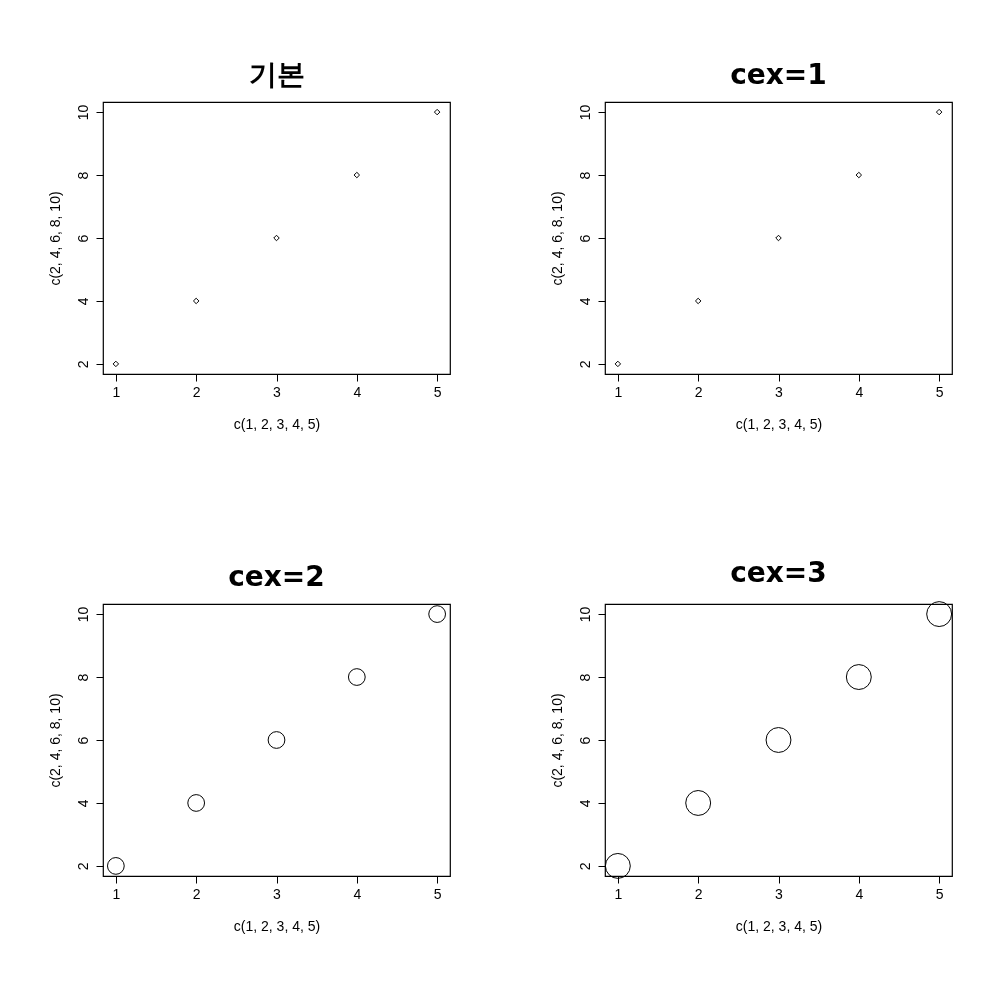  I want to click on chart-title: cex=1, so click(778, 74).